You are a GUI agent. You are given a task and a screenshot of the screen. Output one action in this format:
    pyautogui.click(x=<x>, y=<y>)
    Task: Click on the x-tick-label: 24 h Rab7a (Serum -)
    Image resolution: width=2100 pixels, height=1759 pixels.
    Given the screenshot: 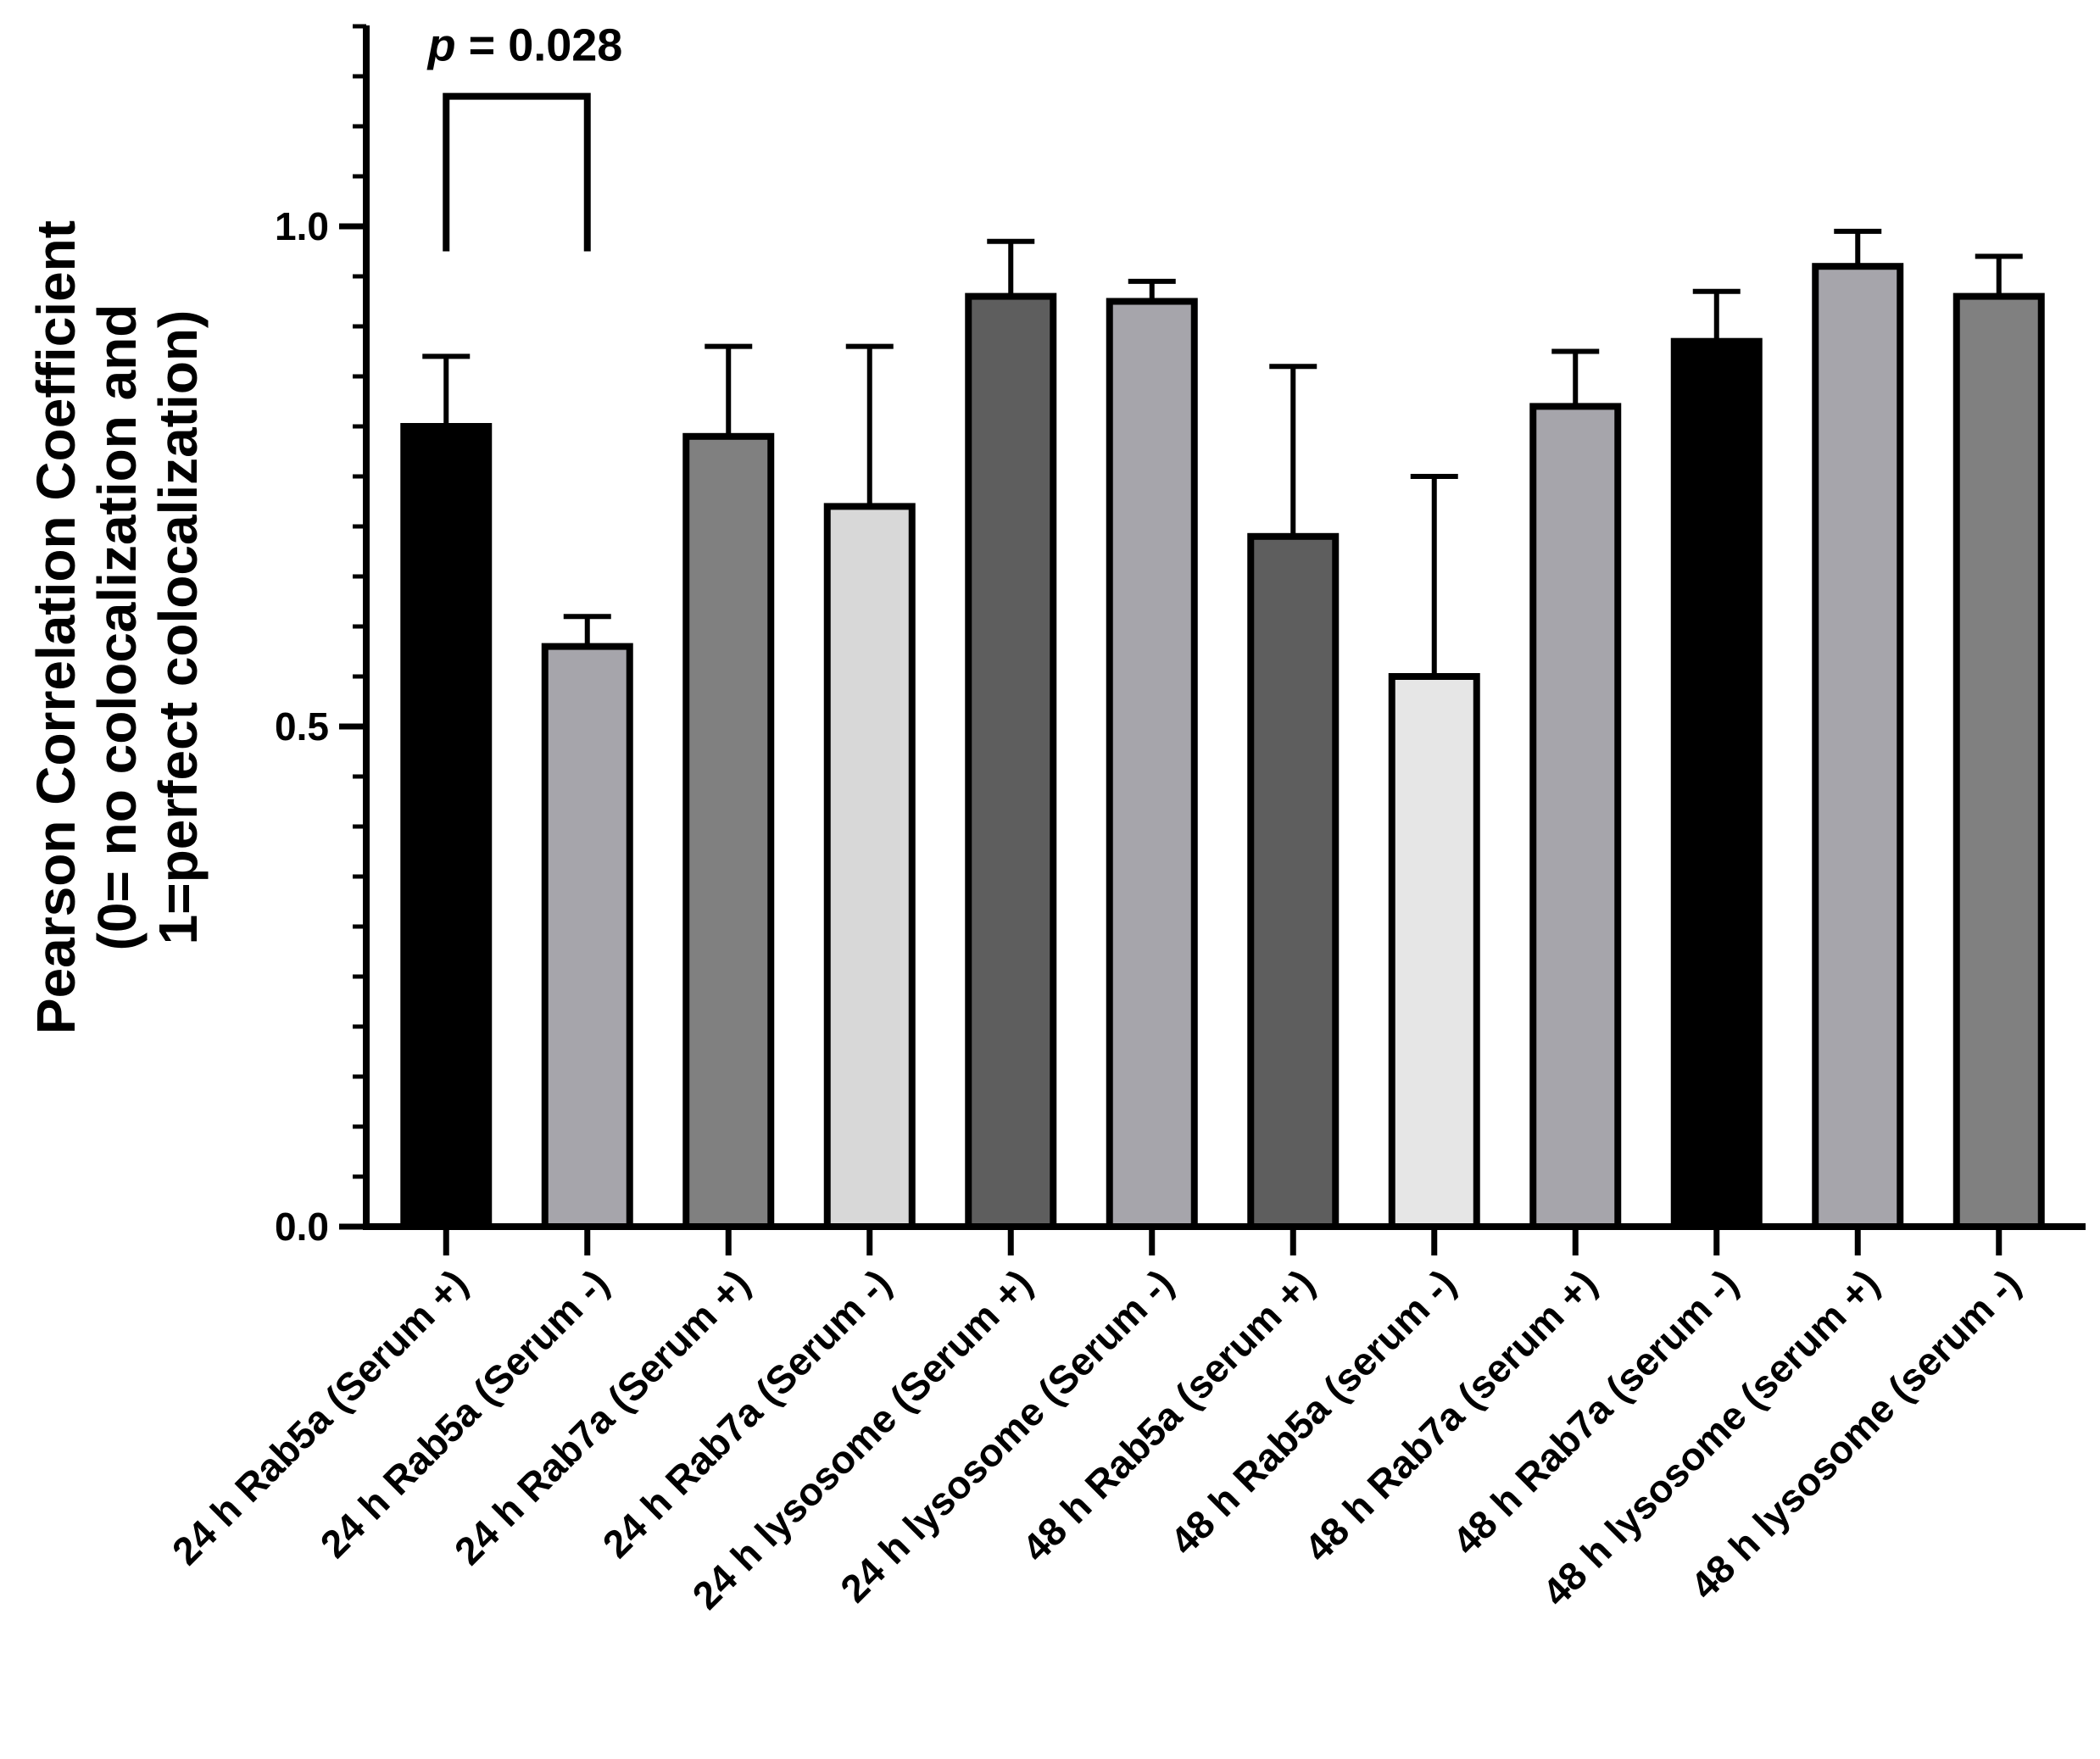 What is the action you would take?
    pyautogui.click(x=746, y=1413)
    